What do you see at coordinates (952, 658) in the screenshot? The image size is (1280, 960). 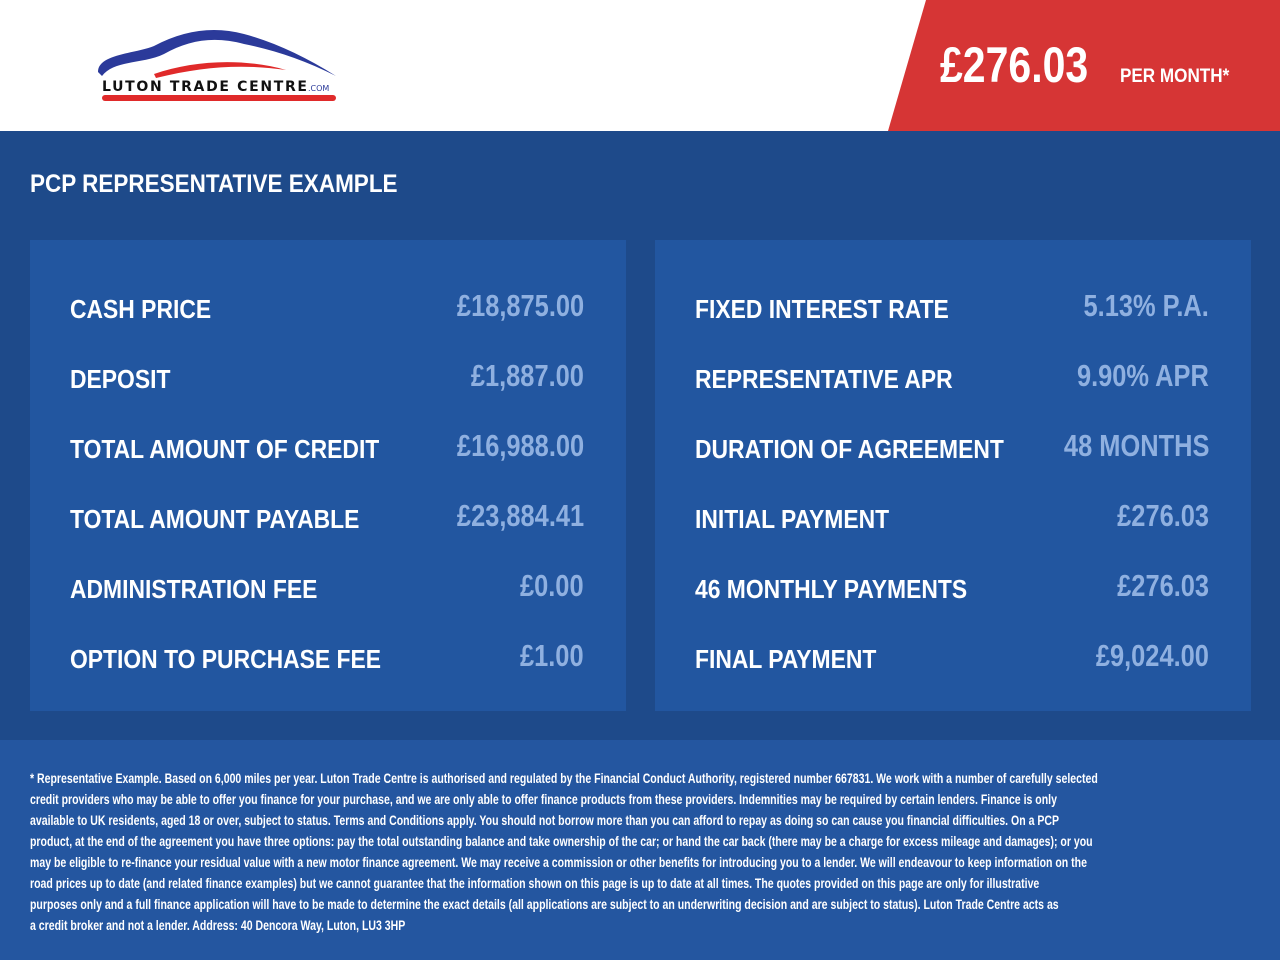 I see `finance-row: FINAL PAYMENT £9,024.00` at bounding box center [952, 658].